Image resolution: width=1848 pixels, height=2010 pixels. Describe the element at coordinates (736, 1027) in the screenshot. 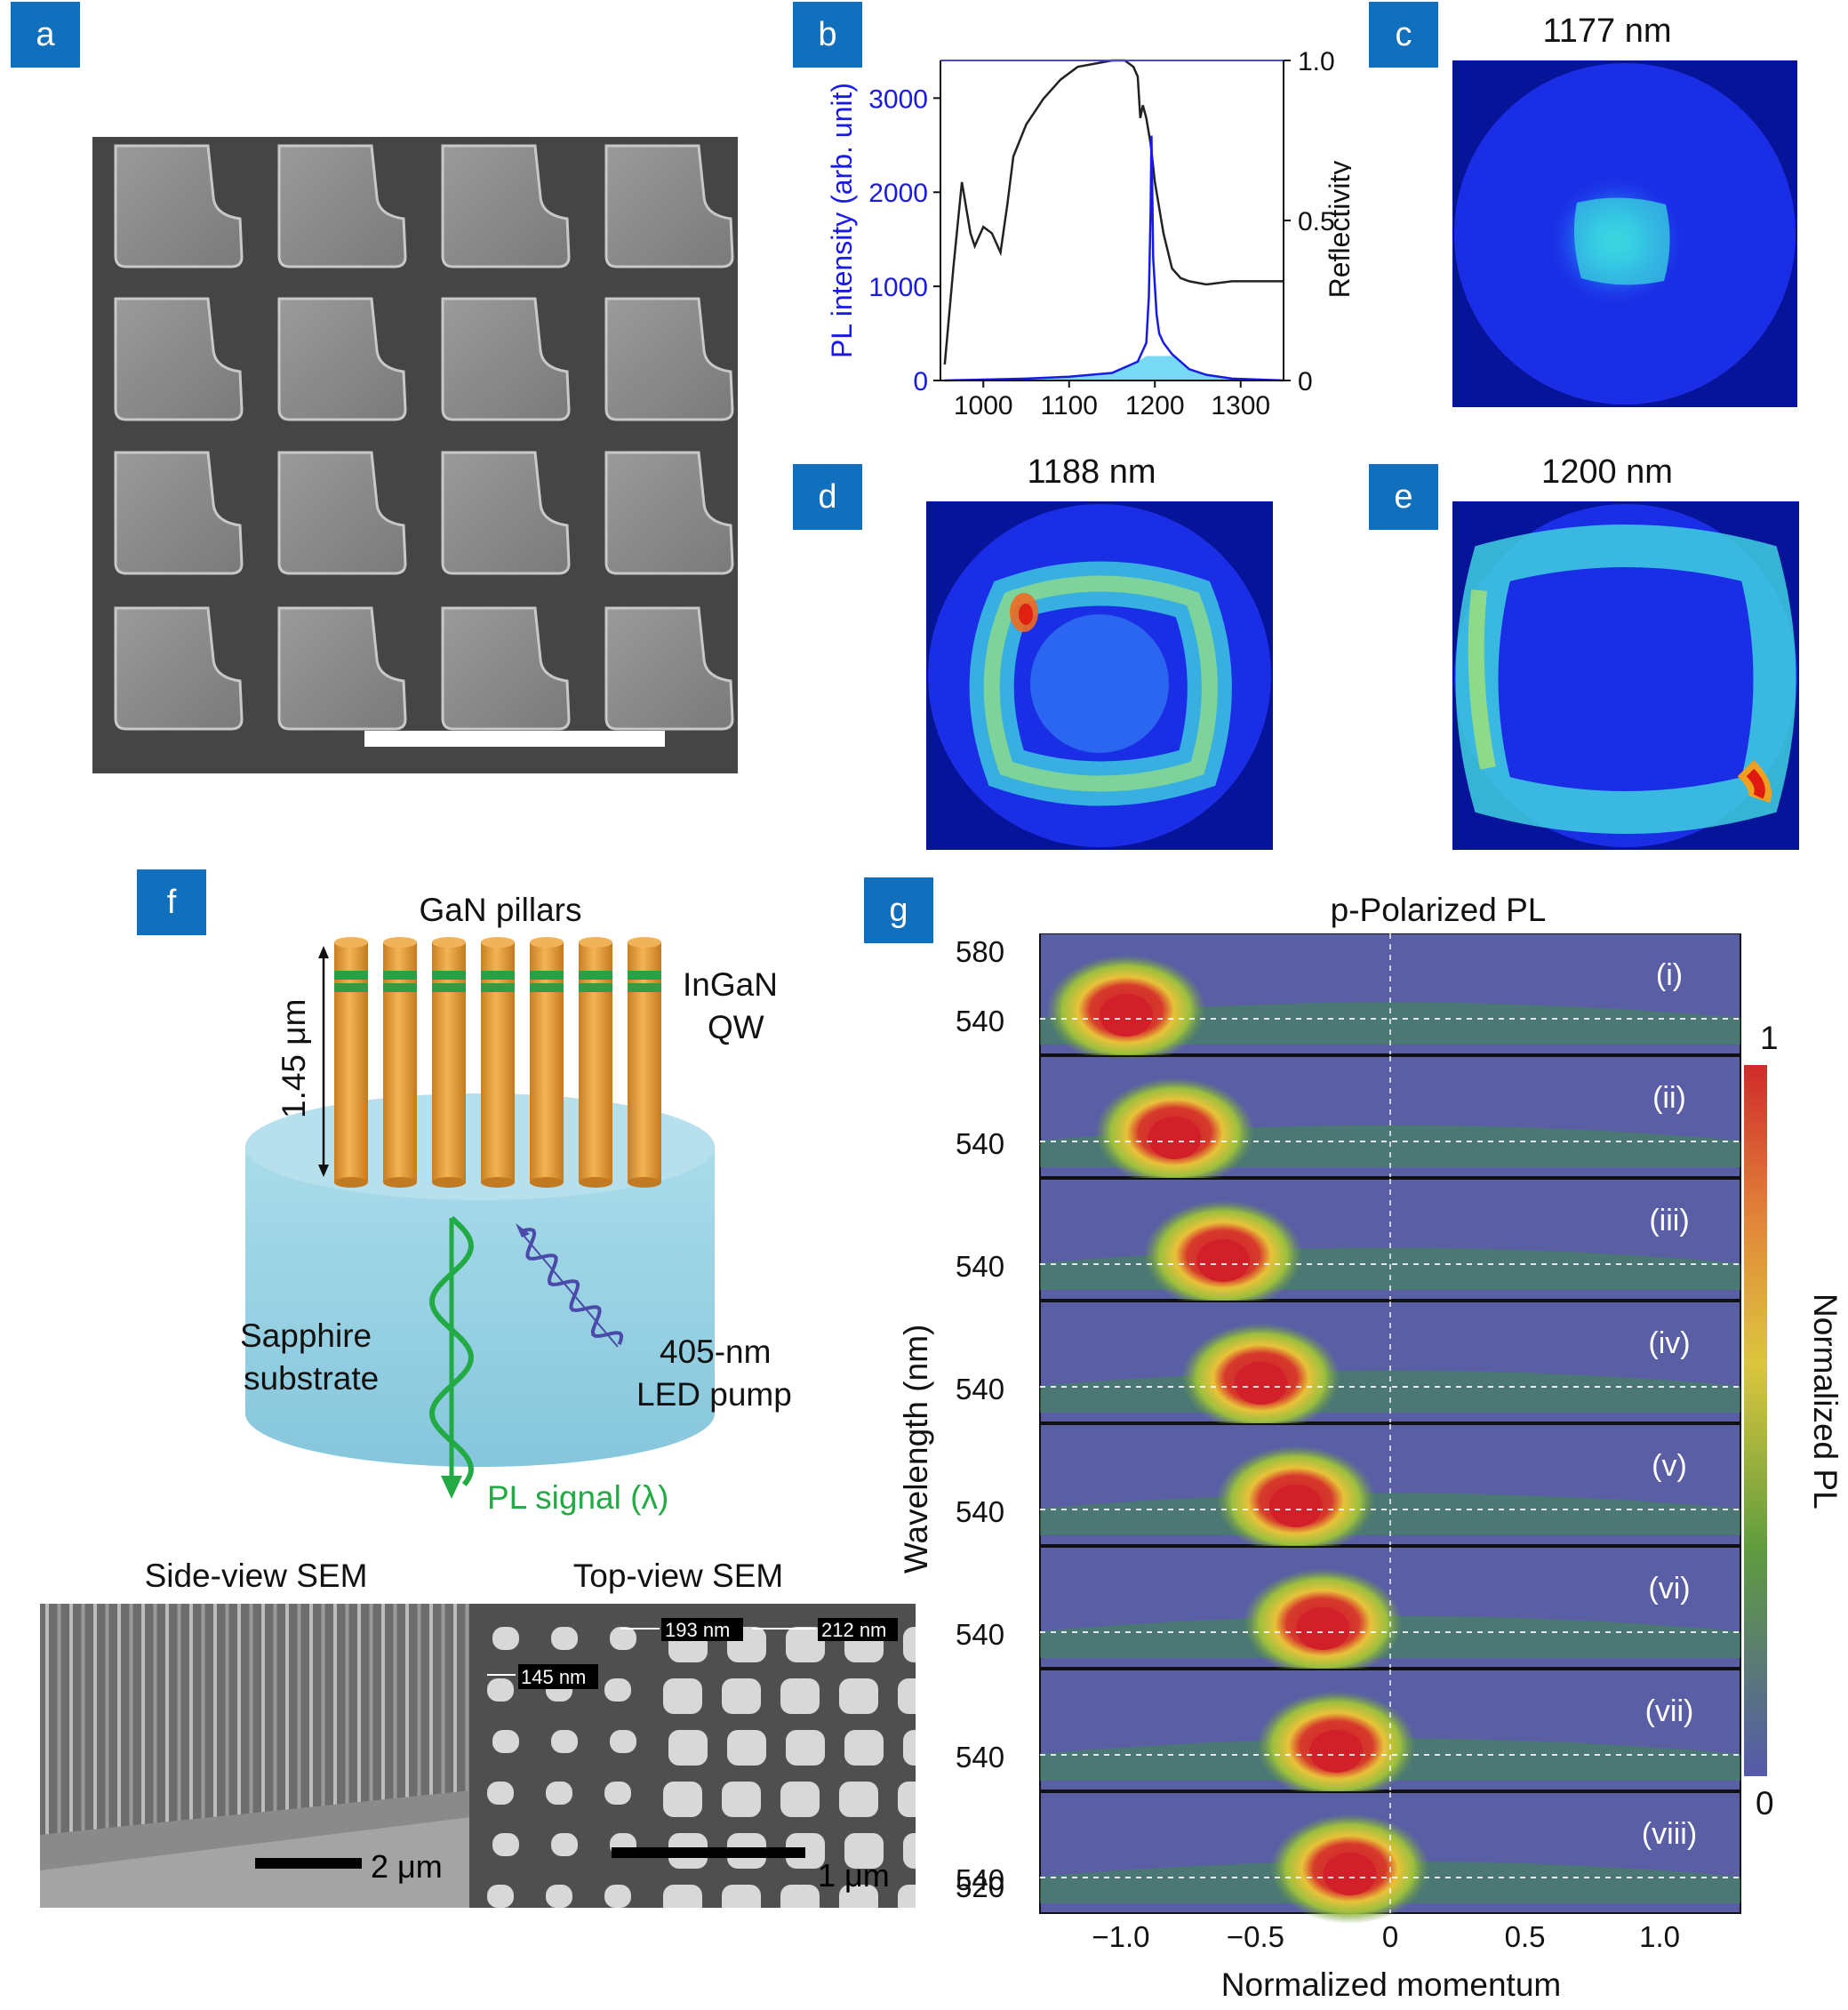

I see `qw-label-2: QW` at that location.